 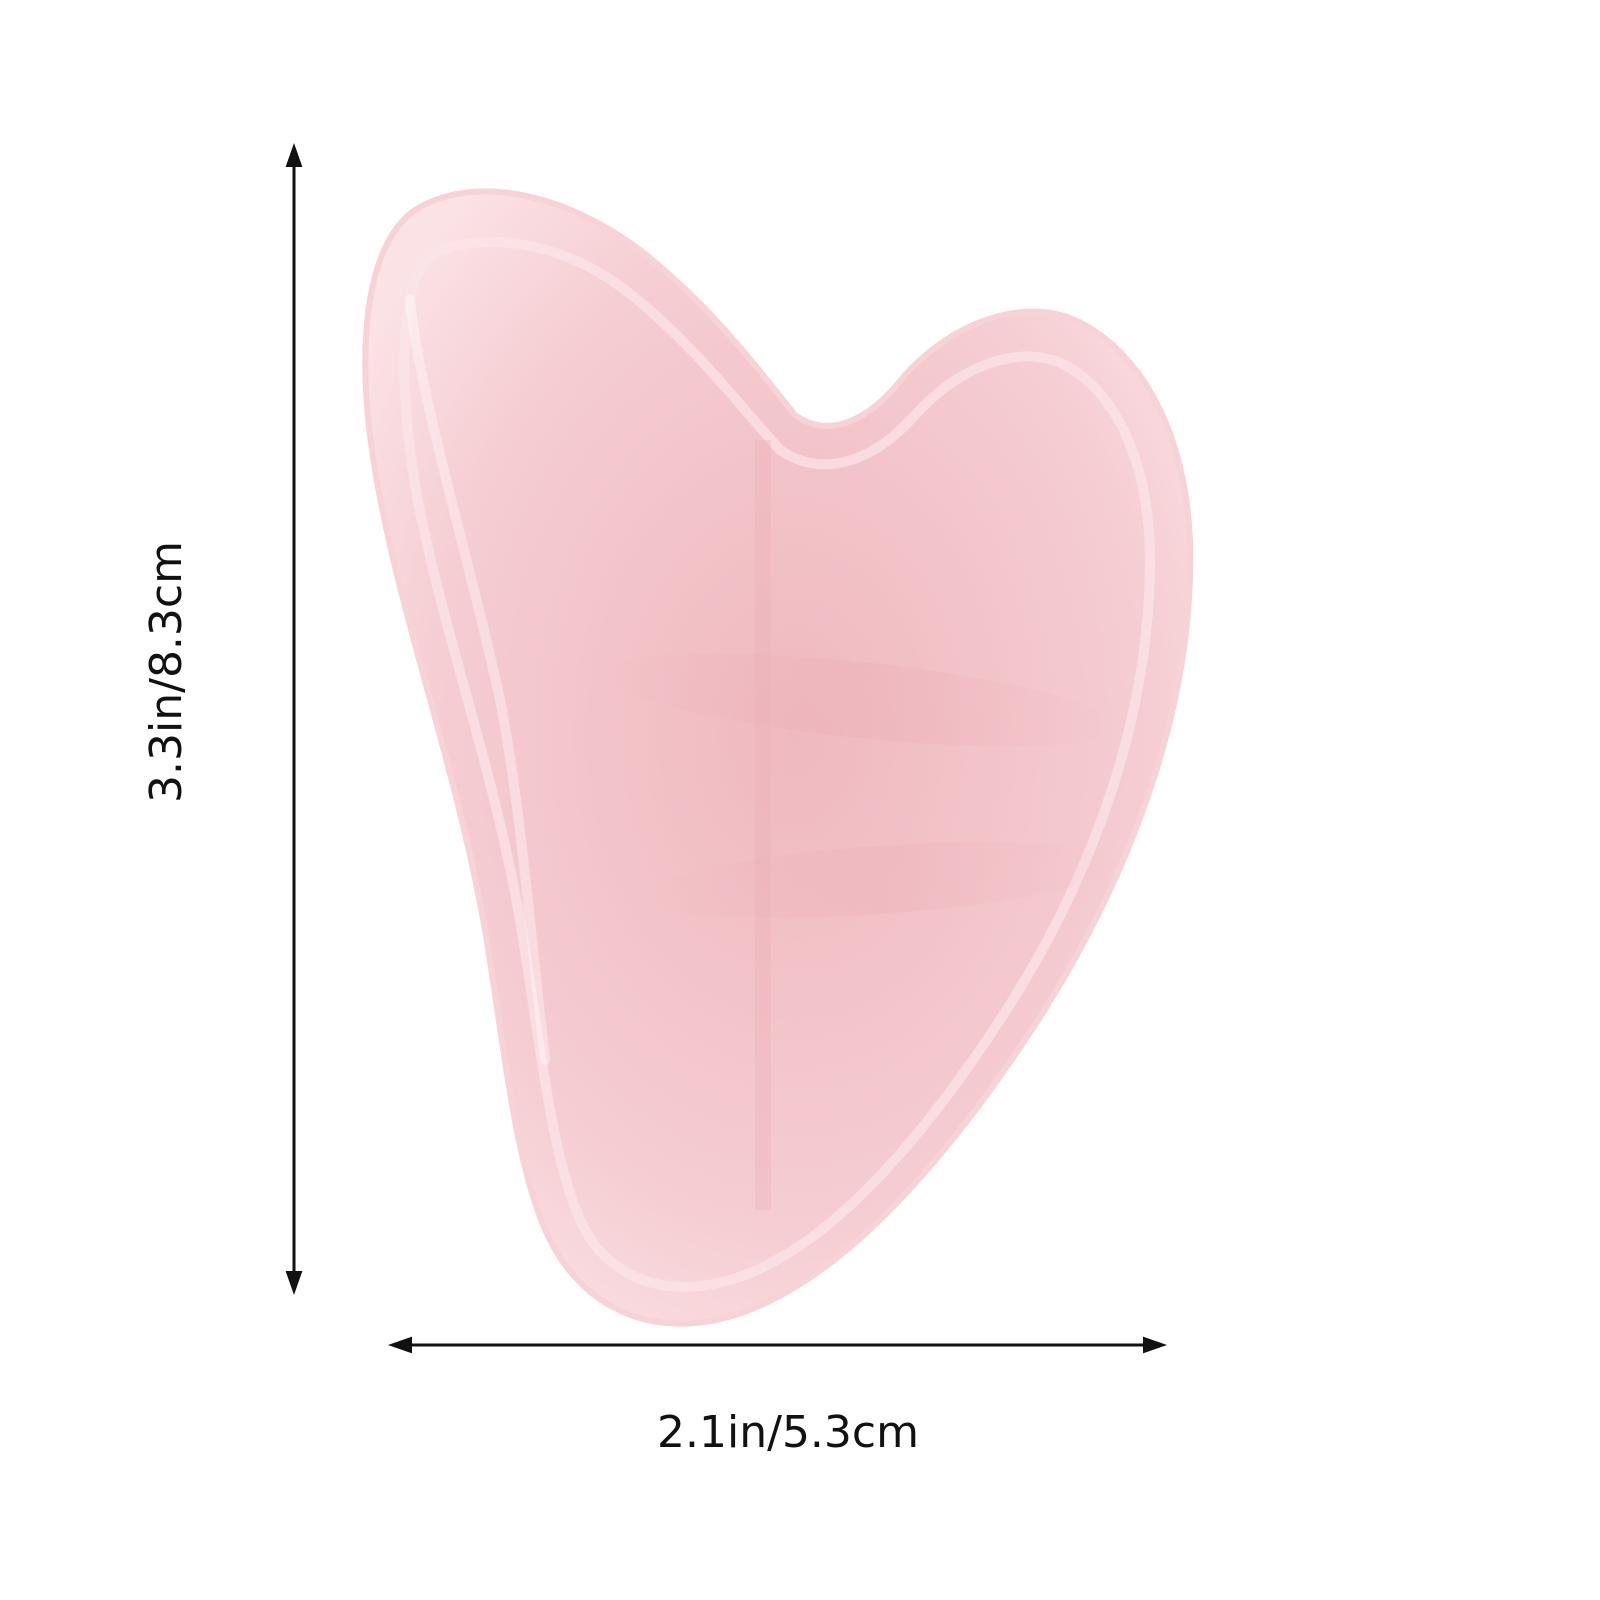 I want to click on height-dimension-label: 3.3in/8.3cm, so click(x=166, y=672).